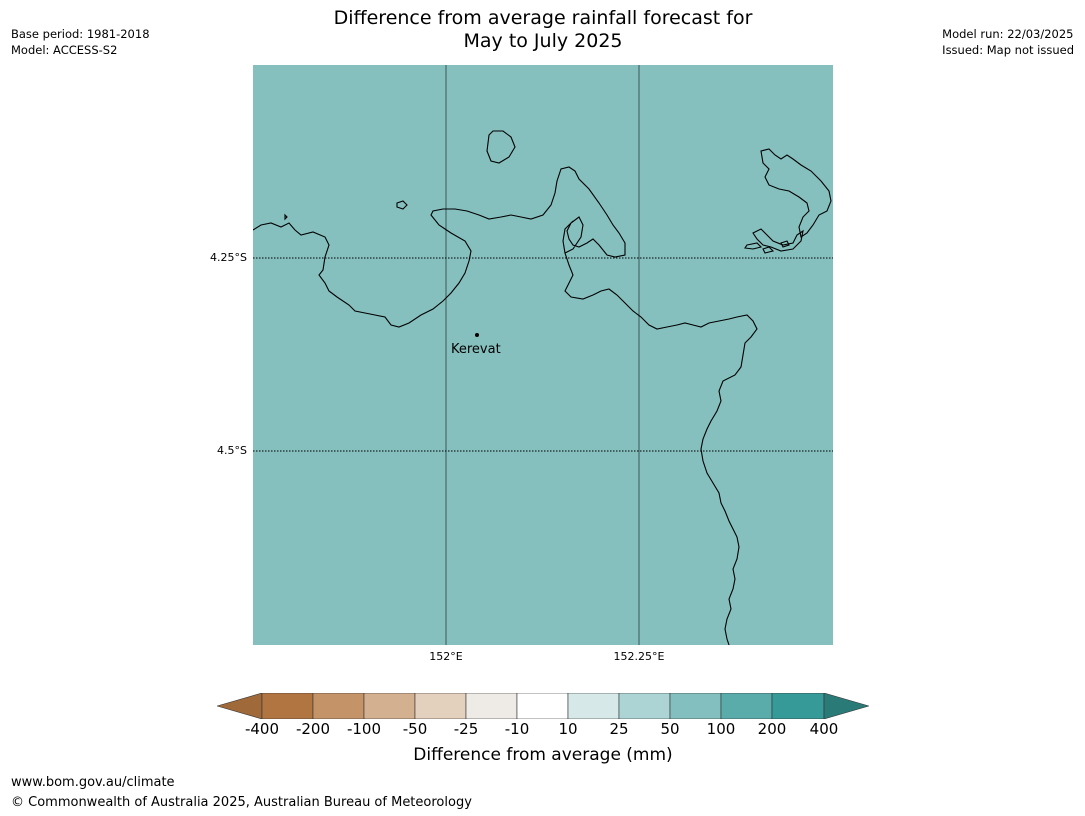 Image resolution: width=1085 pixels, height=816 pixels. I want to click on colorbar-tick: -100, so click(364, 729).